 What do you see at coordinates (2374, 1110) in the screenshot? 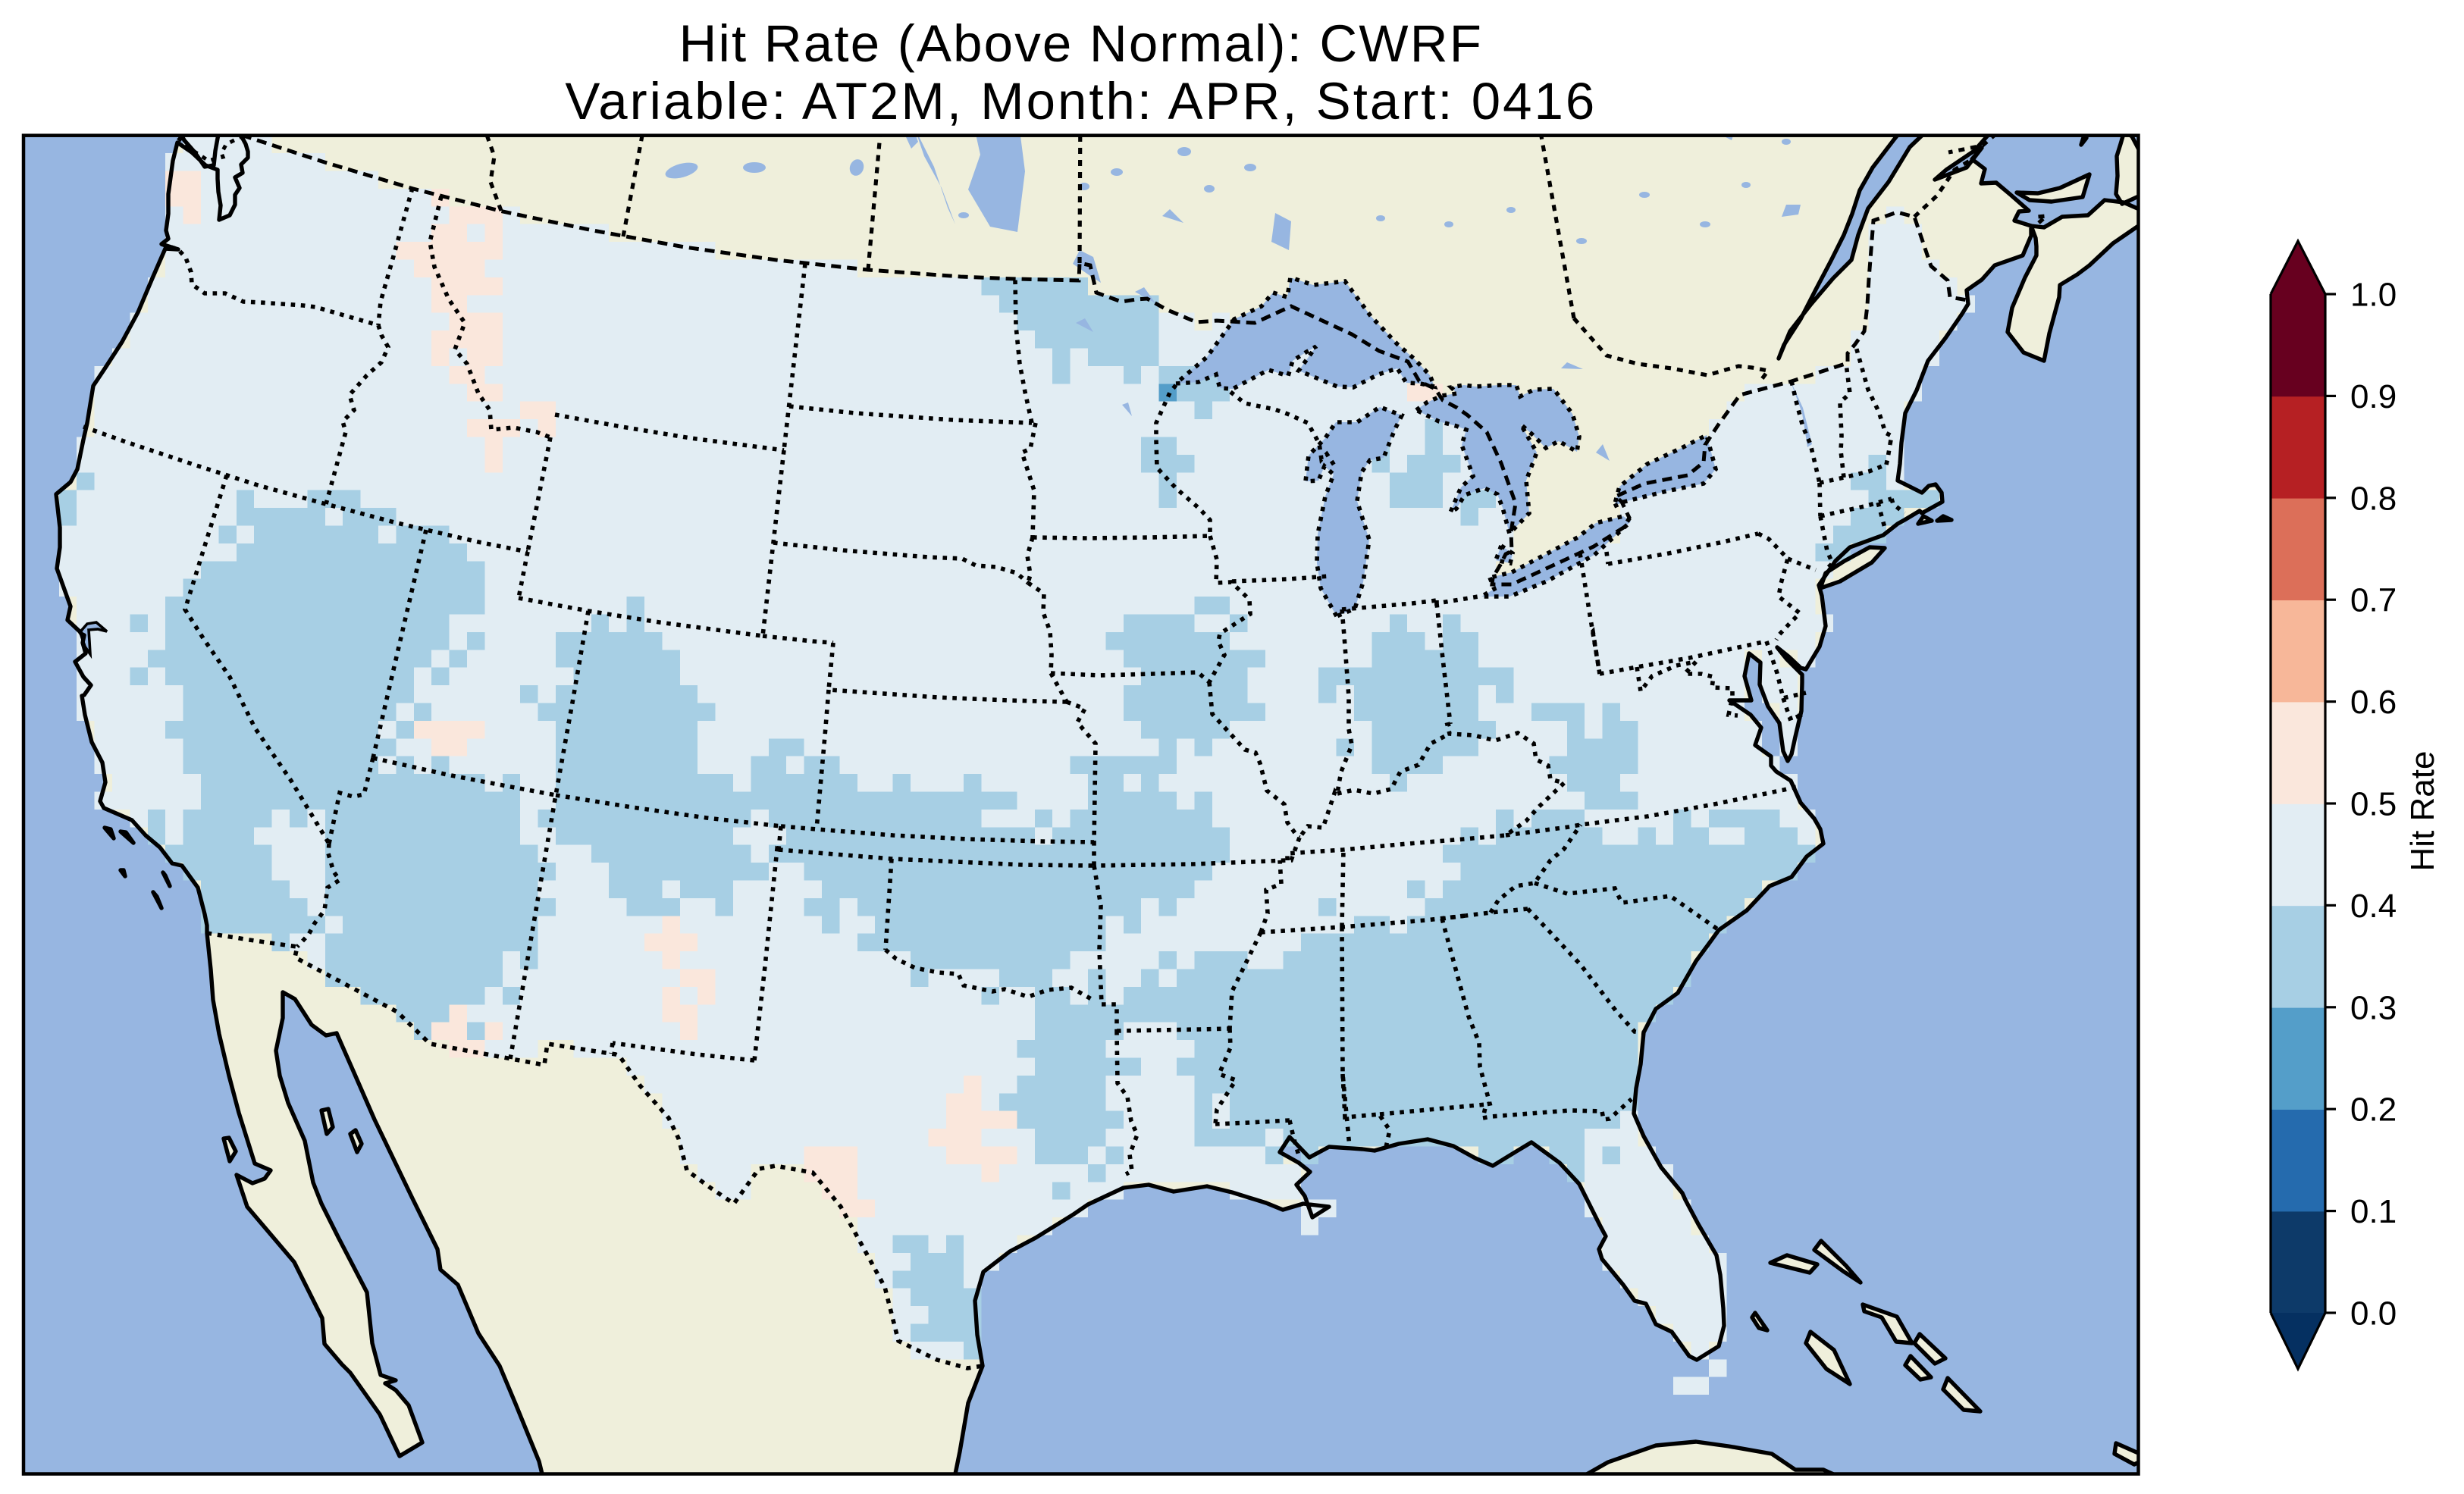
I see `svg-text: 0.2` at bounding box center [2374, 1110].